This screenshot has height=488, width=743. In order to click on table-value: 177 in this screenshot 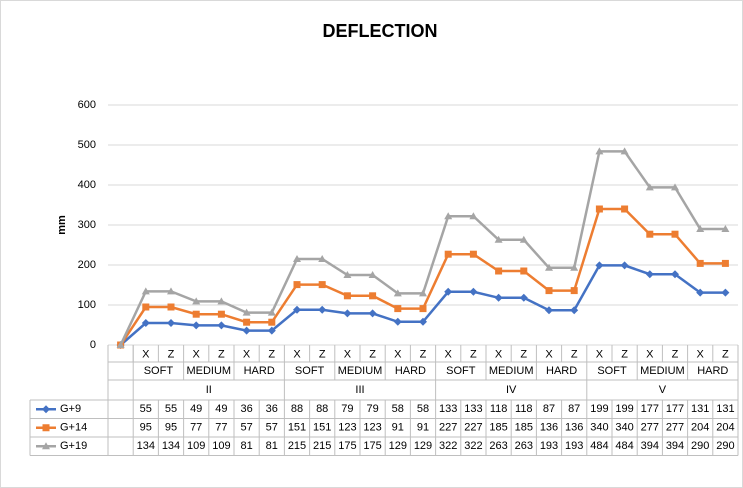, I will do `click(650, 409)`.